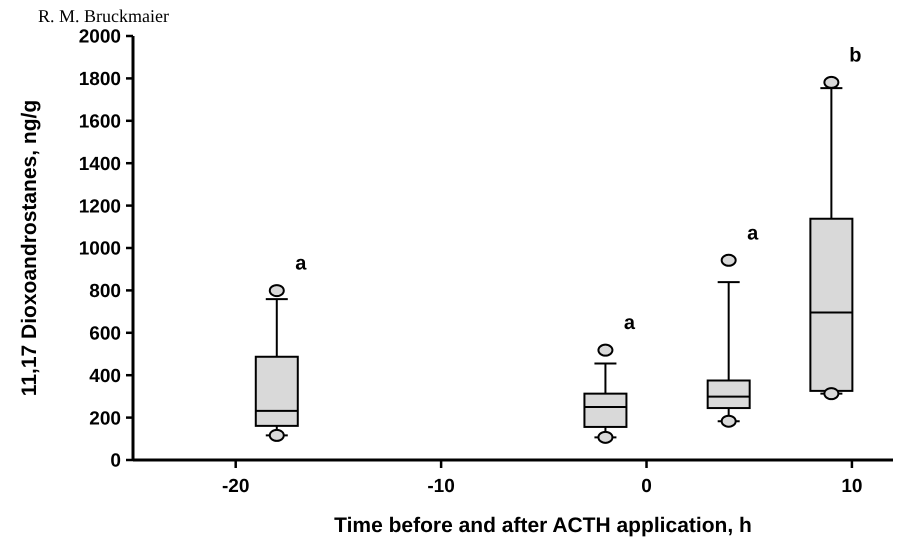 This screenshot has width=911, height=550. Describe the element at coordinates (543, 525) in the screenshot. I see `x-axis-title: Time before and after ACTH application, h` at that location.